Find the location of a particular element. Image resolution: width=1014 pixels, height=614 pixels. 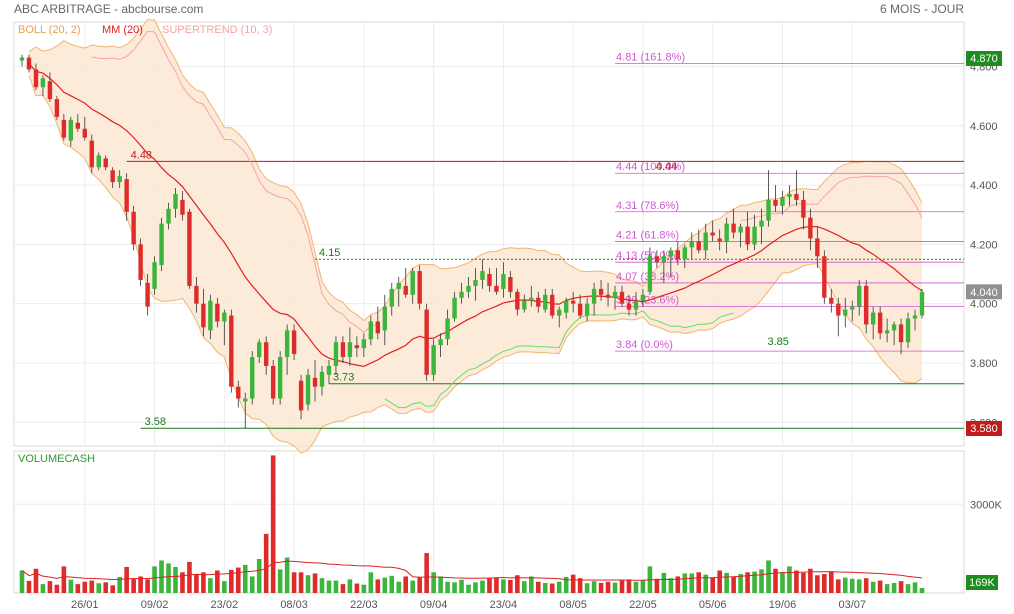

price-annotation: 3.85 is located at coordinates (777, 342).